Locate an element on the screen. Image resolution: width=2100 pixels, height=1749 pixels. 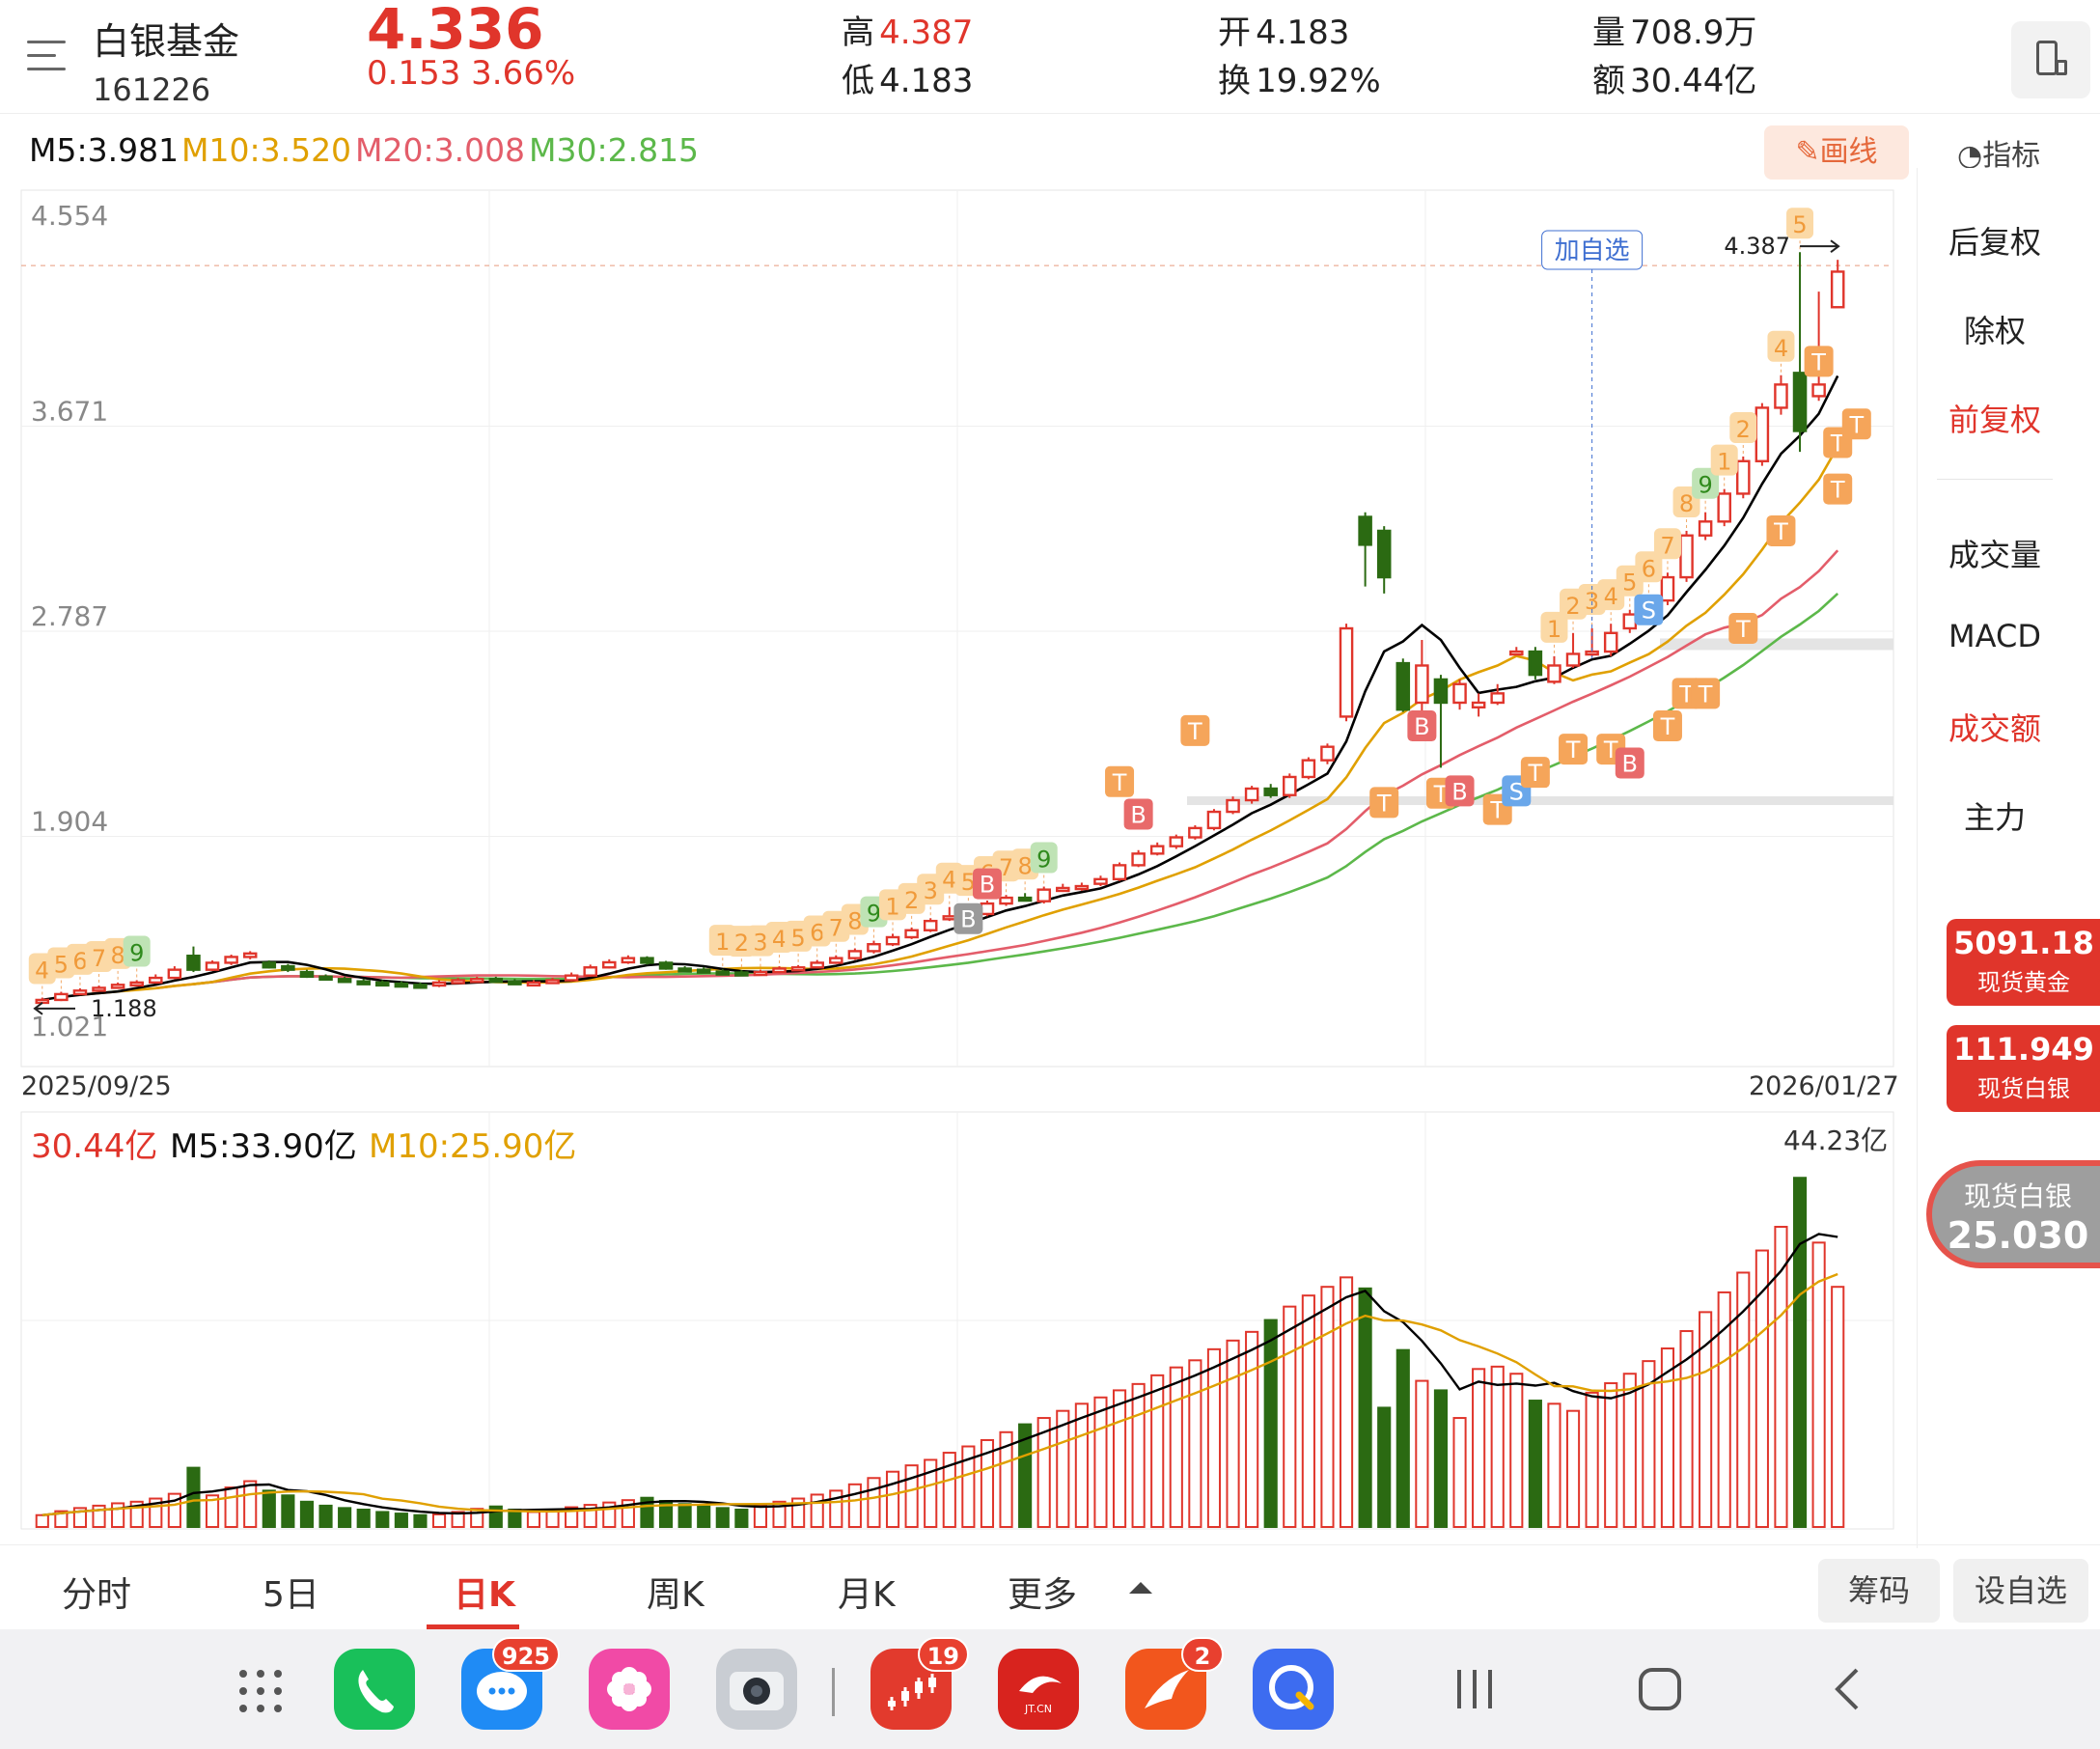
app-drawer-icon is located at coordinates (262, 1693).